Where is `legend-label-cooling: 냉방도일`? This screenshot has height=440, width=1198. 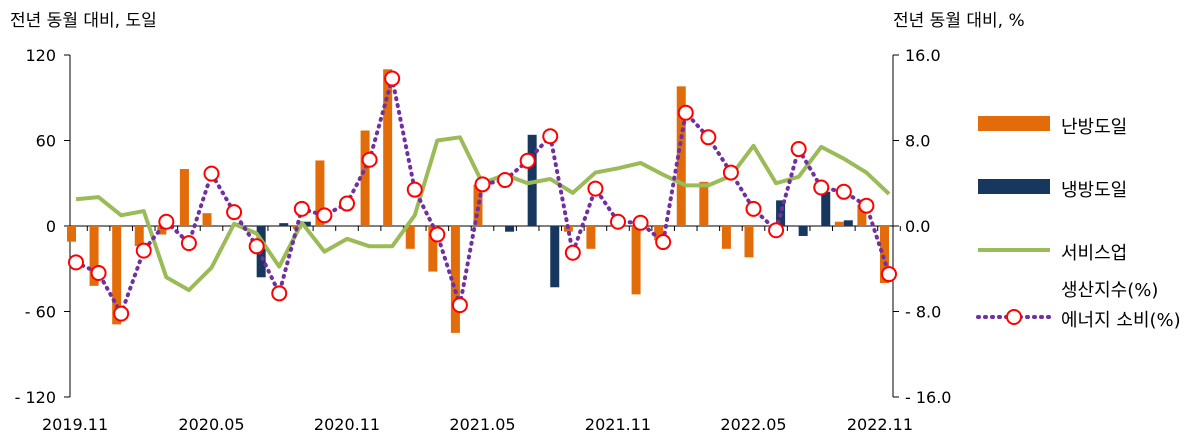 legend-label-cooling: 냉방도일 is located at coordinates (1094, 190).